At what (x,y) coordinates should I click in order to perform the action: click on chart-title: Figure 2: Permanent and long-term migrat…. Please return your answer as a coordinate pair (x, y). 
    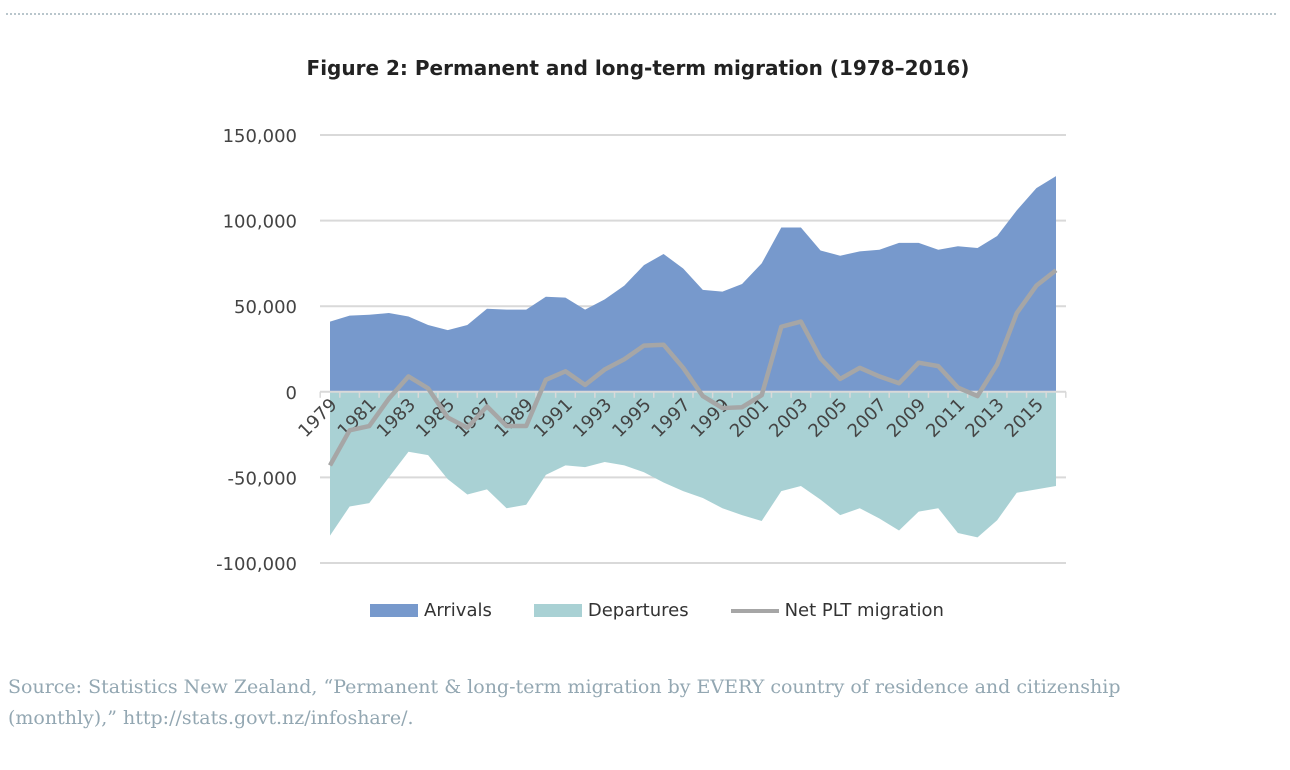
    Looking at the image, I should click on (638, 68).